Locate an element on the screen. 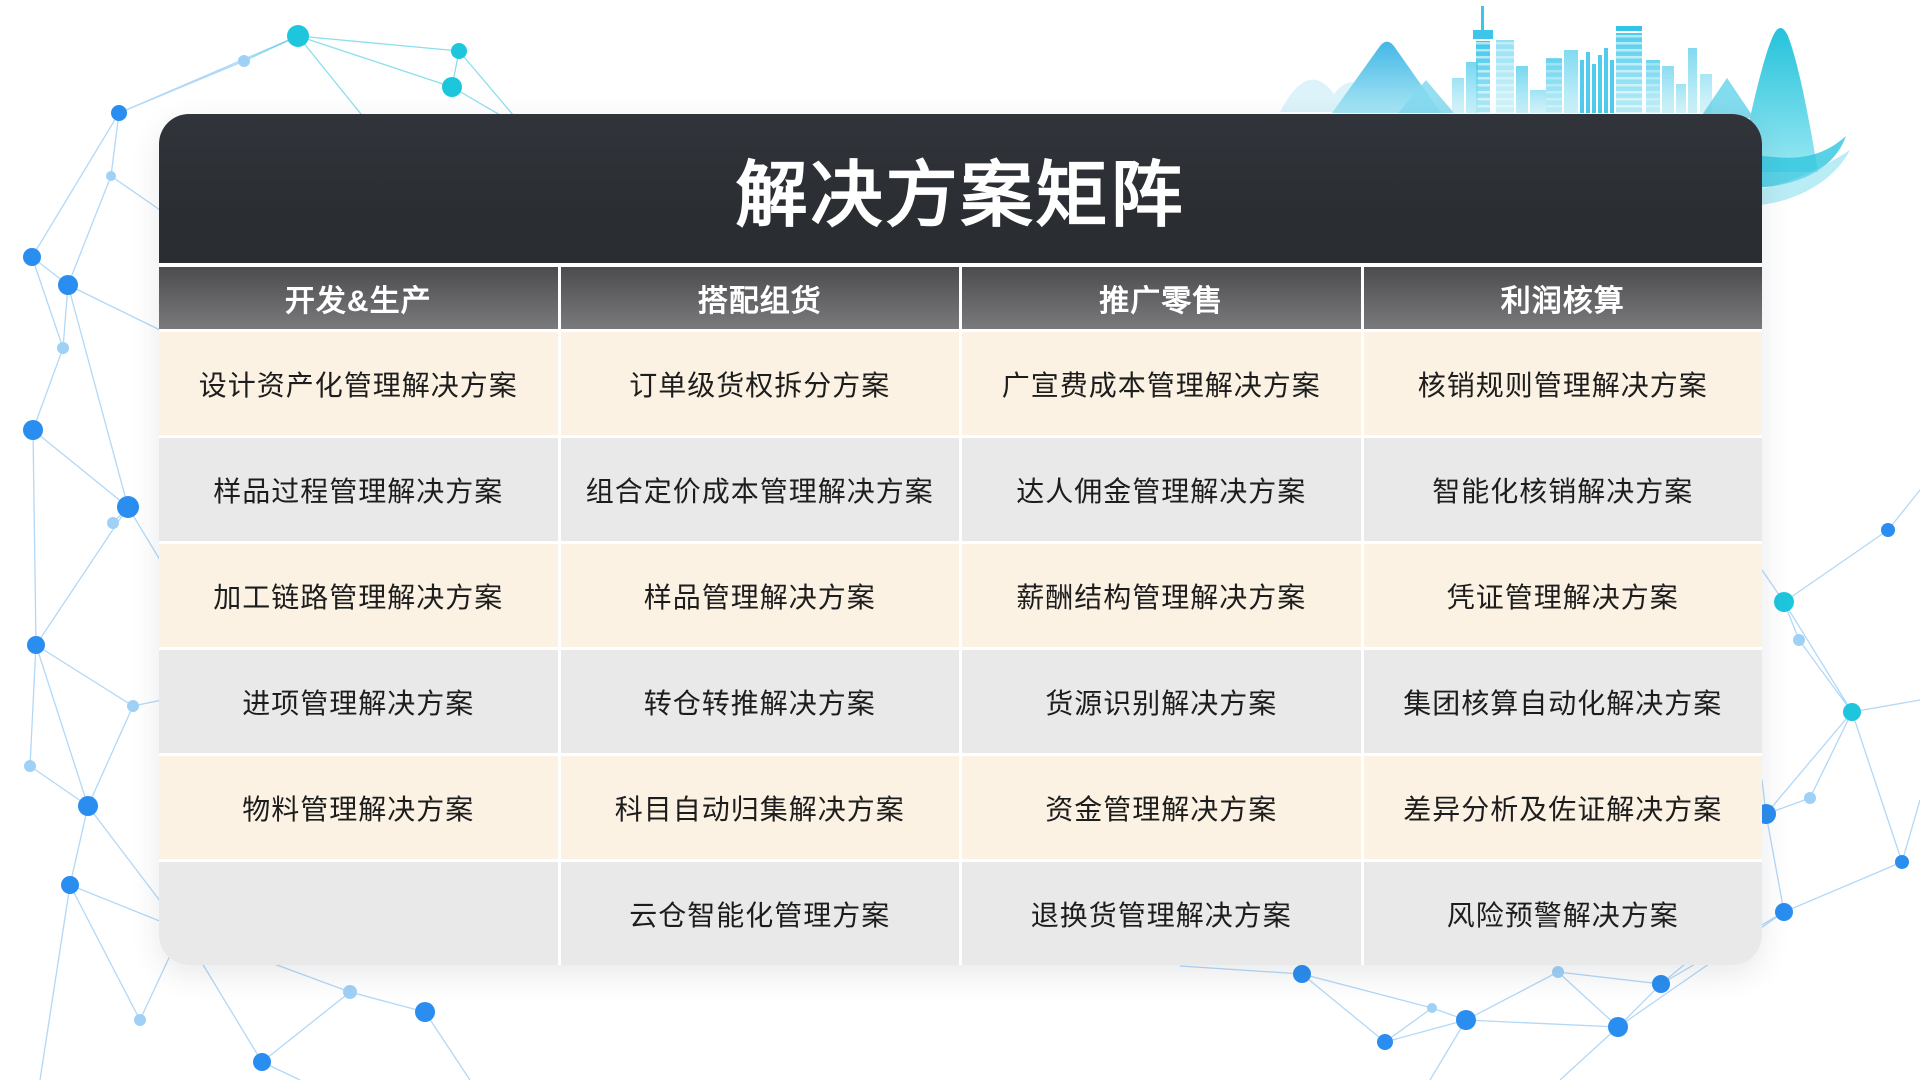 The height and width of the screenshot is (1080, 1920). solution-cell: 差异分析及佐证解决方案 is located at coordinates (1562, 807).